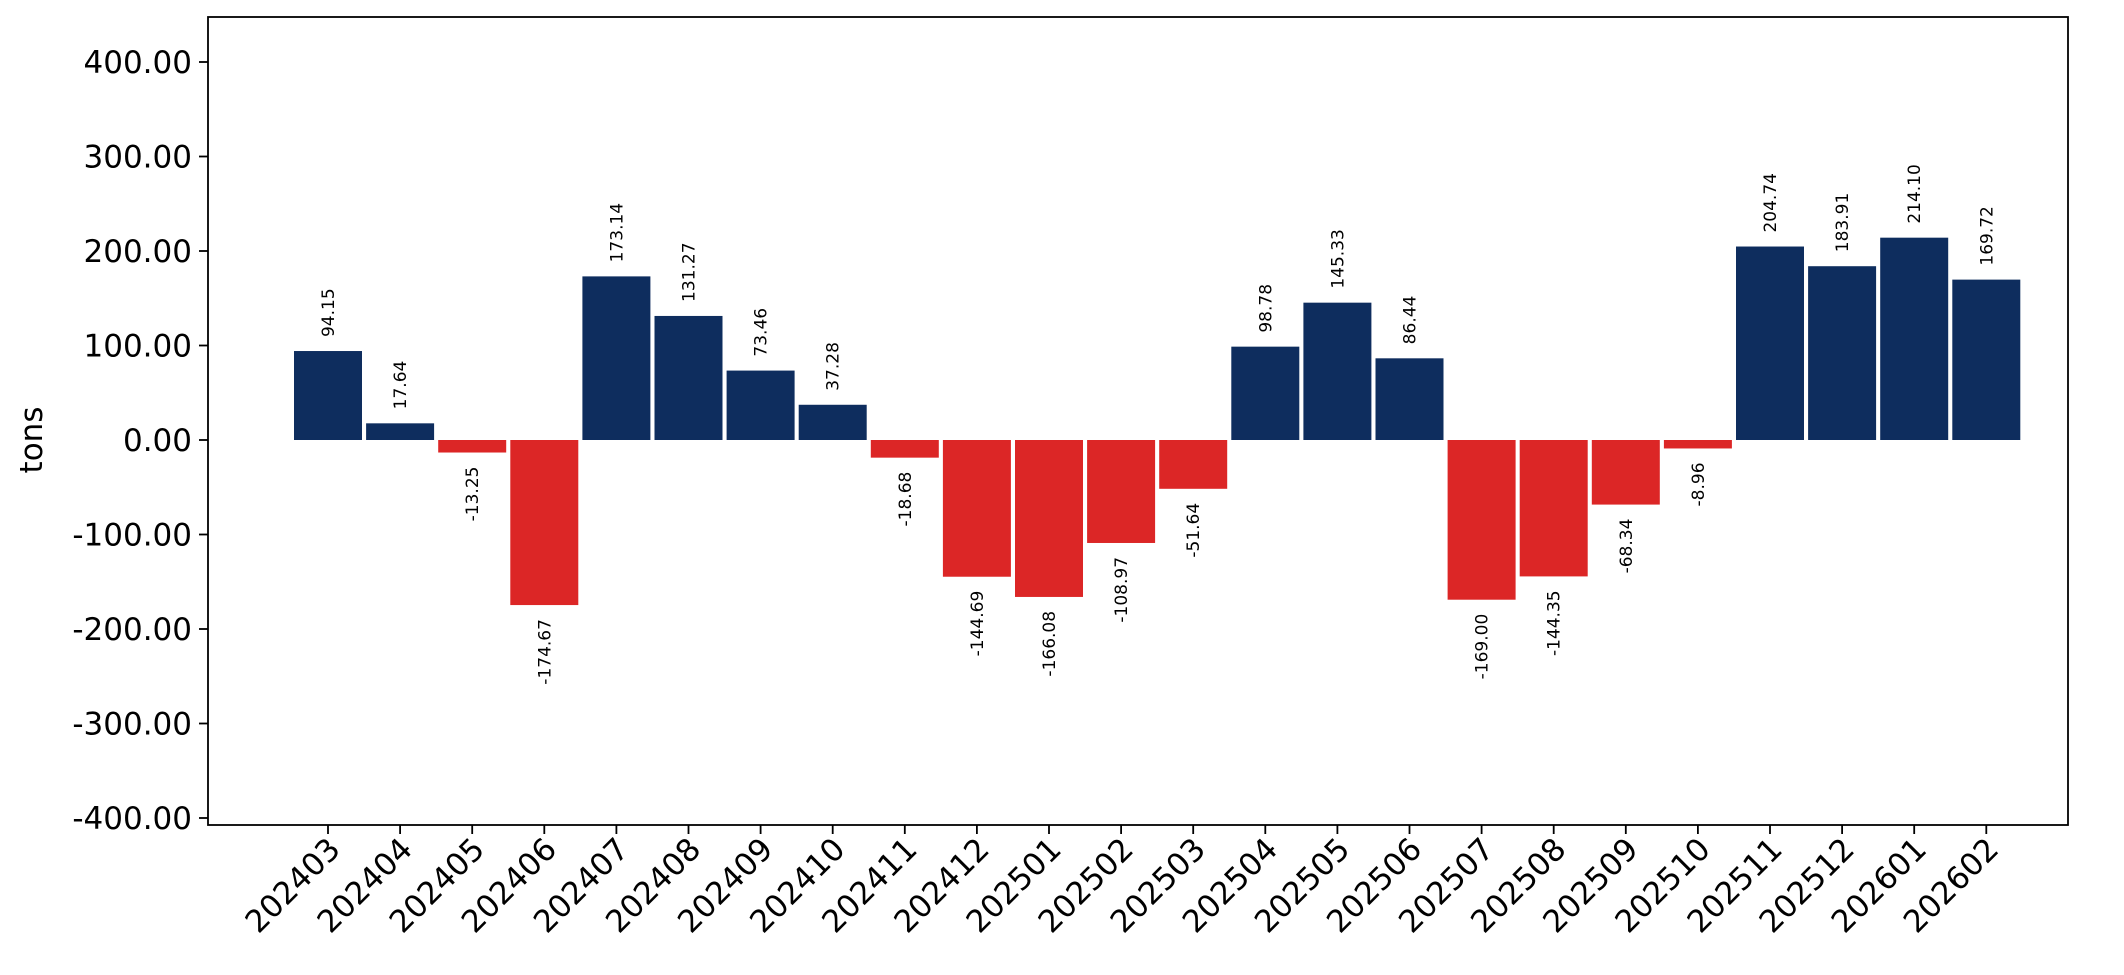 Image resolution: width=2124 pixels, height=975 pixels. What do you see at coordinates (473, 494) in the screenshot?
I see `bar-value-label: -13.25` at bounding box center [473, 494].